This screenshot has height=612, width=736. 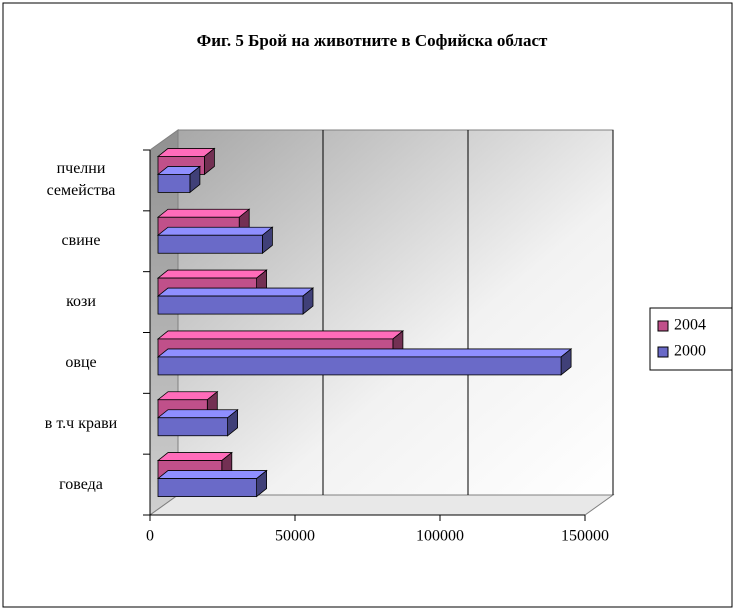 I want to click on y-tick-label: овце, so click(x=81, y=362).